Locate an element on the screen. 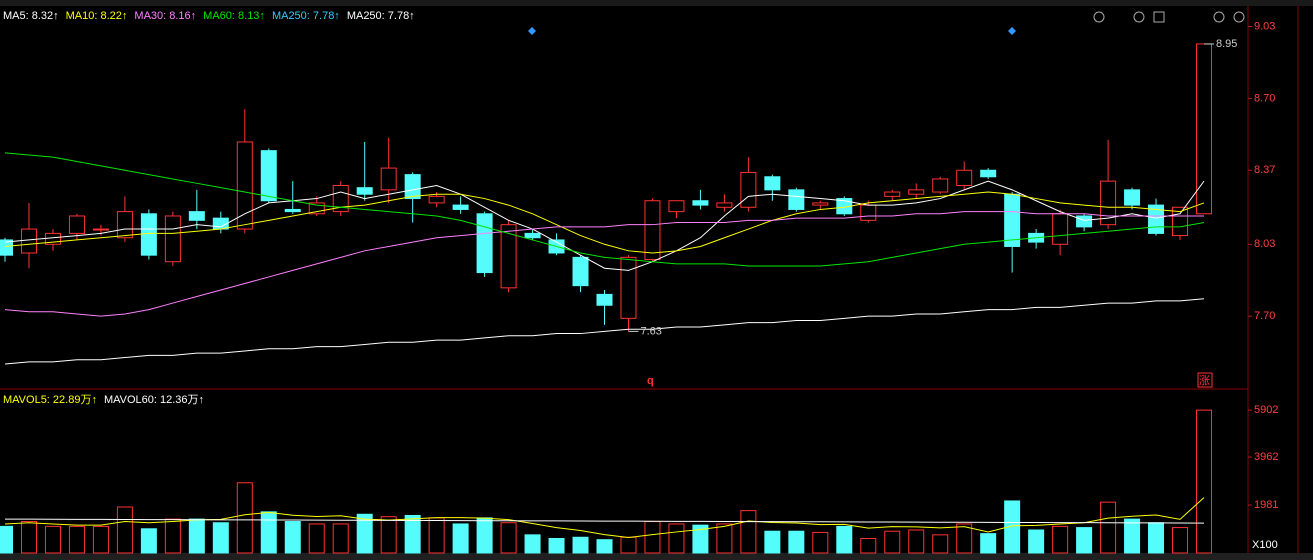 This screenshot has width=1313, height=560. y-tick-label: 9.03 is located at coordinates (1264, 26).